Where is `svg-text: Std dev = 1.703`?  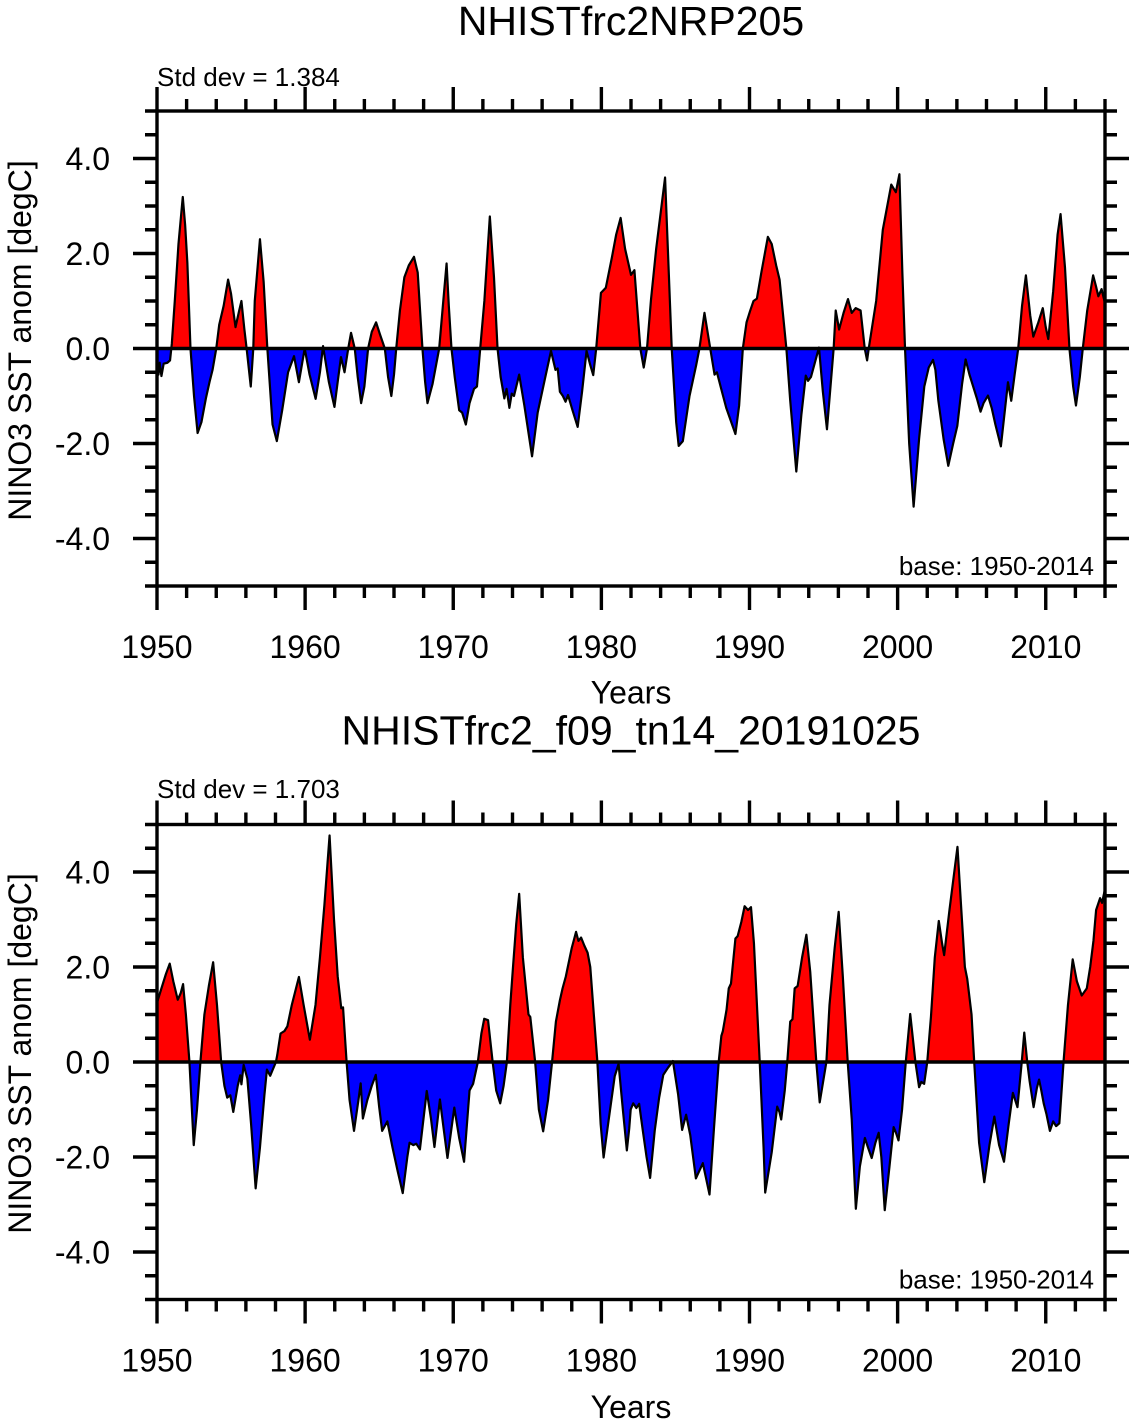
svg-text: Std dev = 1.703 is located at coordinates (248, 789).